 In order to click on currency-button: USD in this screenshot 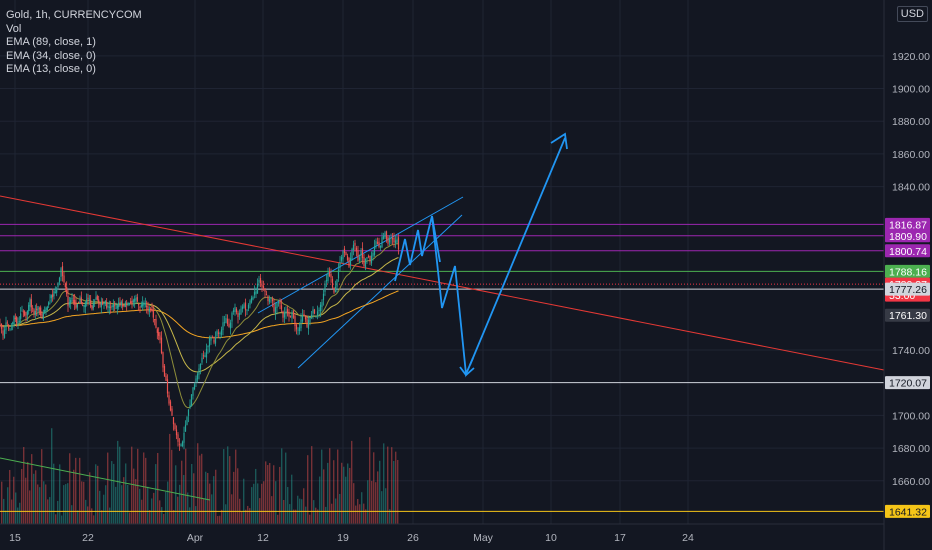, I will do `click(912, 14)`.